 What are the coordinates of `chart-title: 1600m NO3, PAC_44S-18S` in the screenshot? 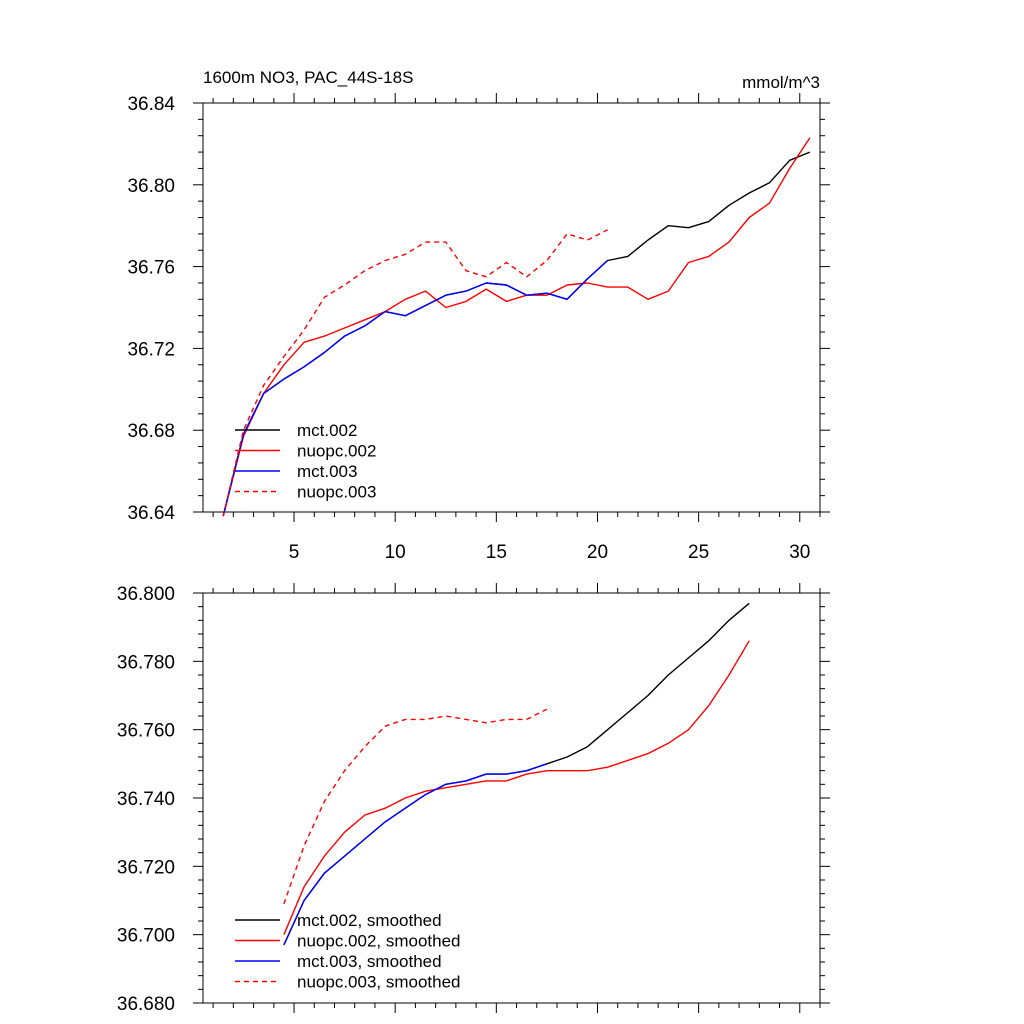 It's located at (308, 77).